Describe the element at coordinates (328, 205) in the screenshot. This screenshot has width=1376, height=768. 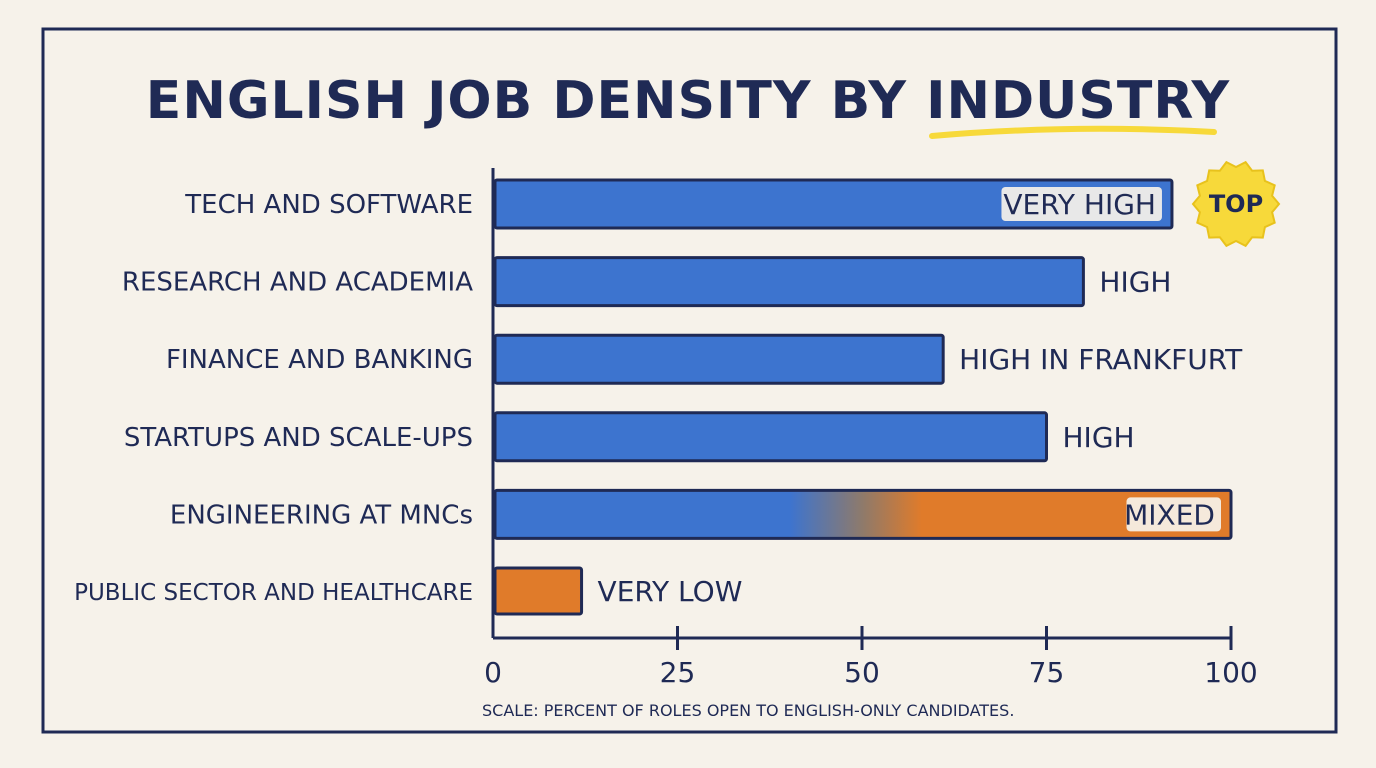
I see `category-label: TECH AND SOFTWARE` at that location.